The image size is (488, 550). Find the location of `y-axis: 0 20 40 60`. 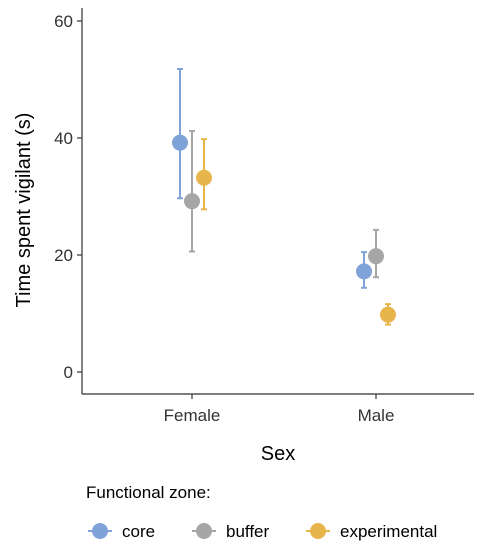

y-axis: 0 20 40 60 is located at coordinates (68, 201).